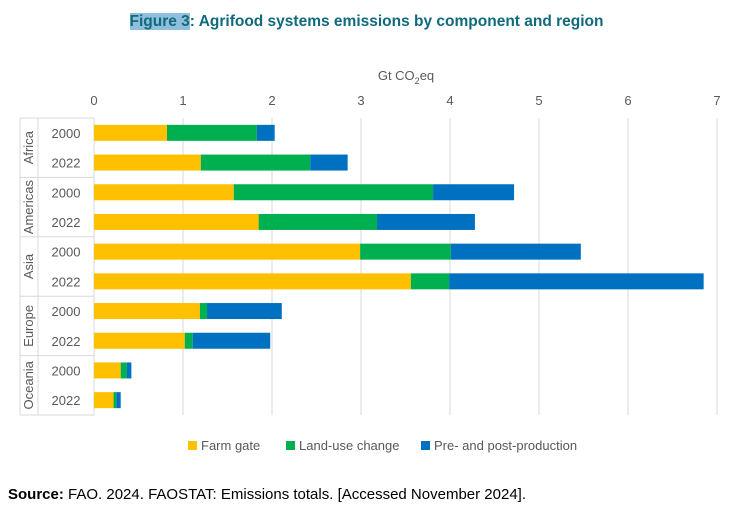  What do you see at coordinates (538, 100) in the screenshot?
I see `x-tick-label: 5` at bounding box center [538, 100].